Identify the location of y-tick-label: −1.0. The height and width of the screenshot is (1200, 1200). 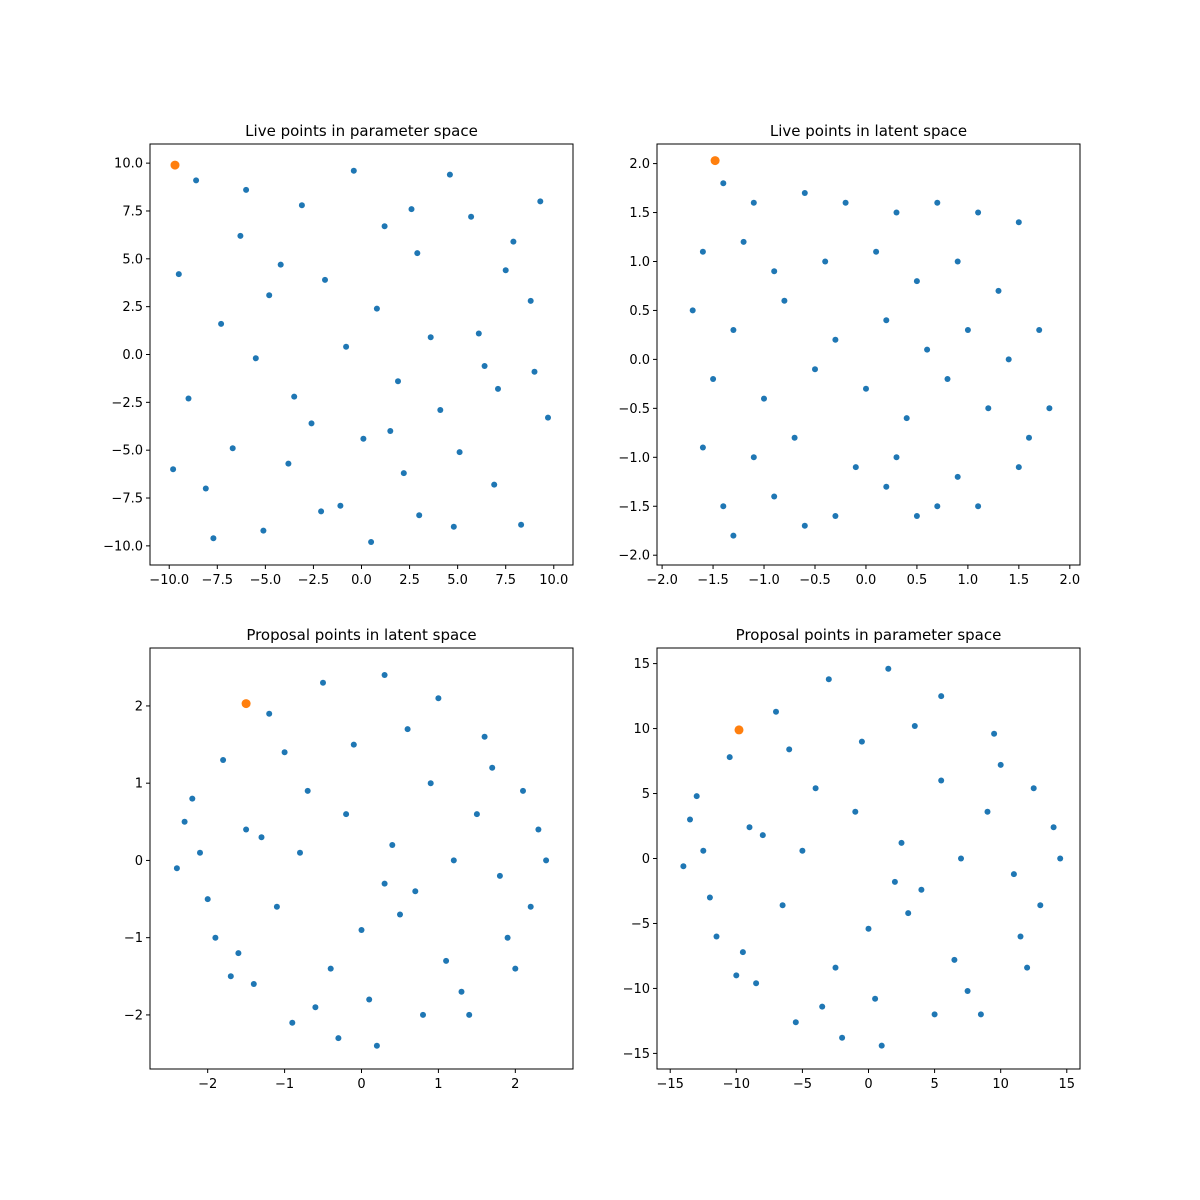
(634, 458).